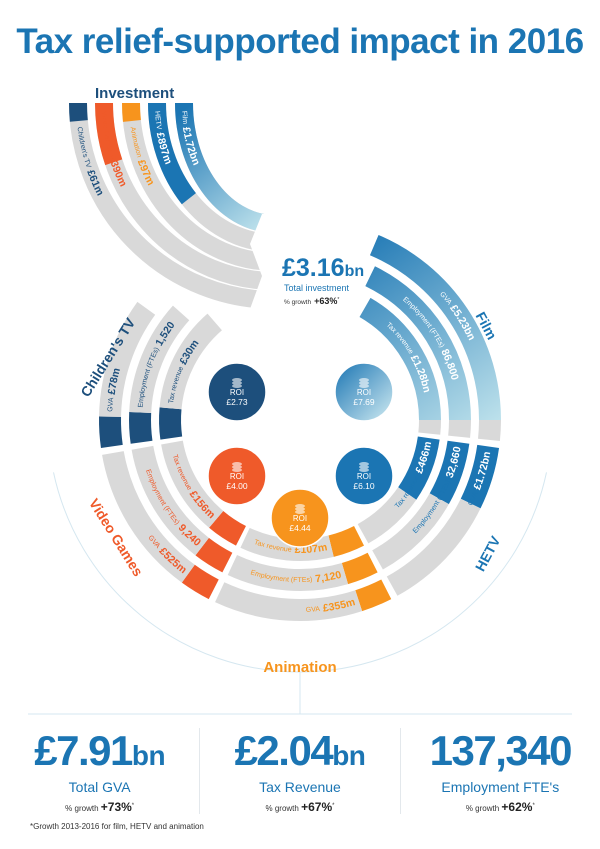 The image size is (600, 849). What do you see at coordinates (517, 807) in the screenshot?
I see `growth-value: +62%` at bounding box center [517, 807].